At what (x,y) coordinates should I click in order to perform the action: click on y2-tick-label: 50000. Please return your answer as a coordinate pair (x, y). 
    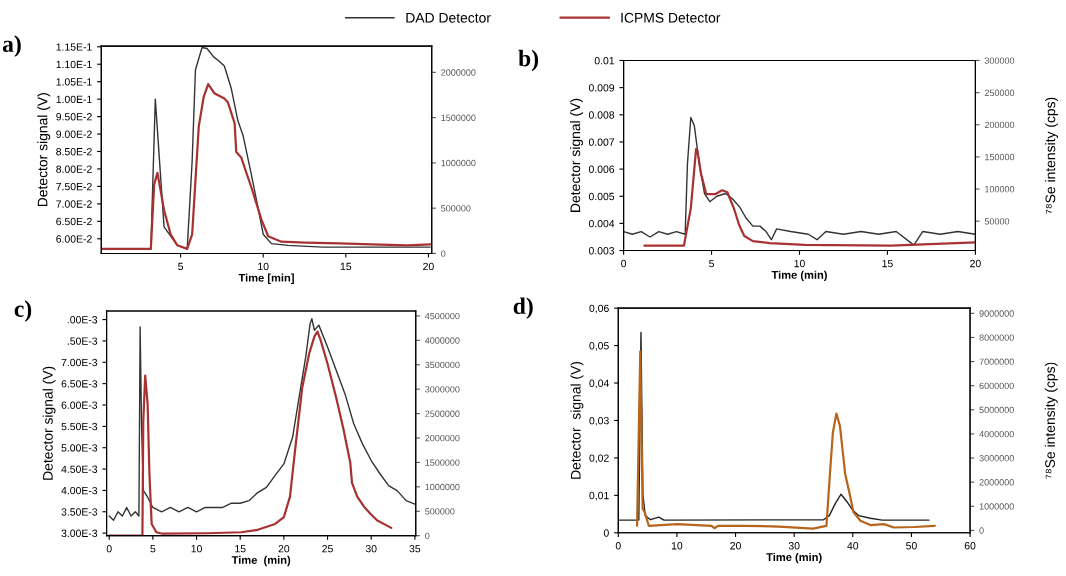
    Looking at the image, I should click on (997, 221).